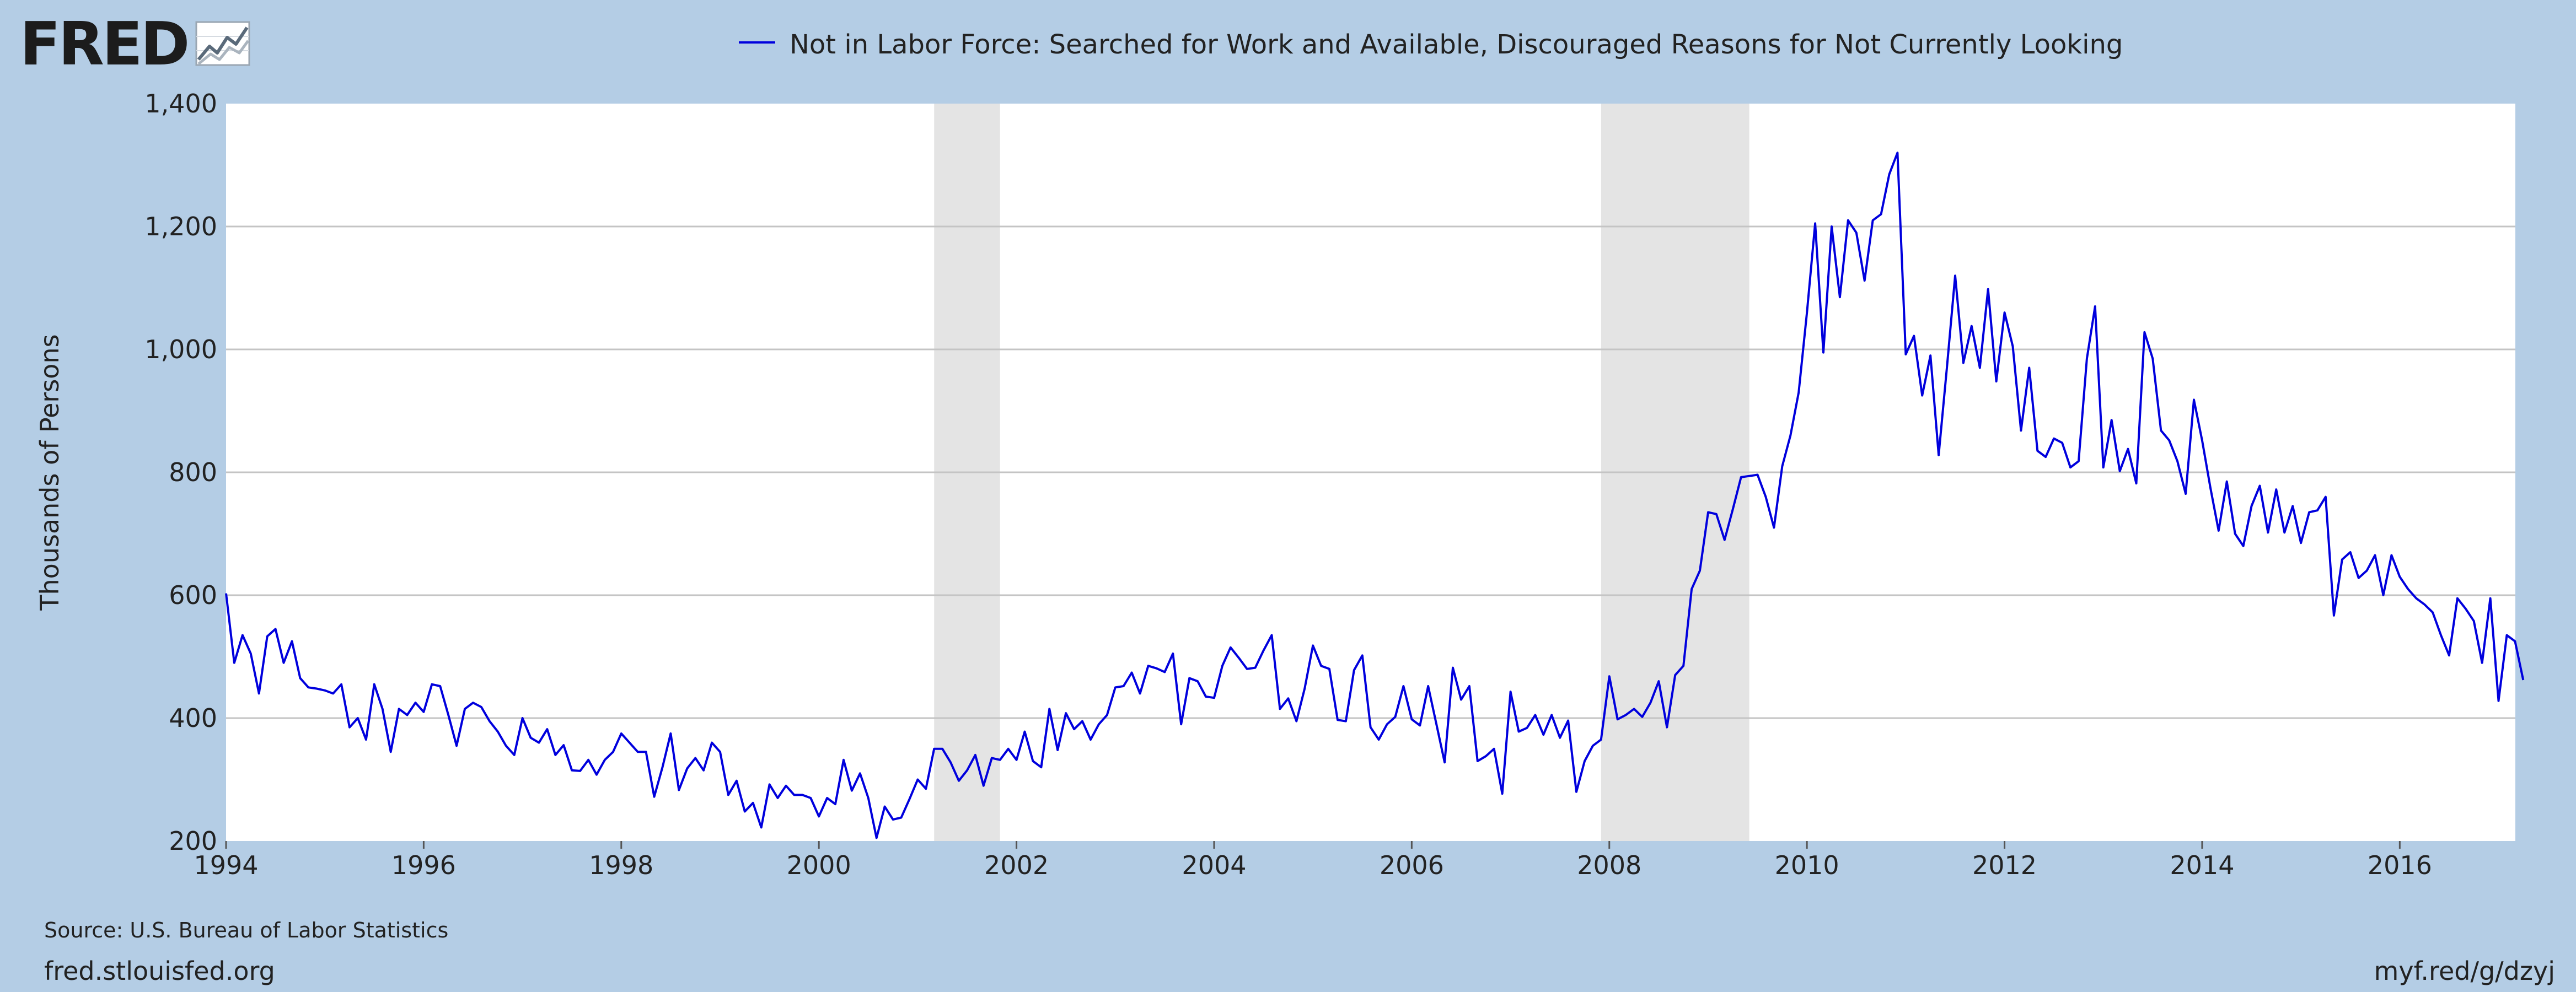 This screenshot has height=992, width=2576. What do you see at coordinates (193, 718) in the screenshot?
I see `y-tick-label: 400` at bounding box center [193, 718].